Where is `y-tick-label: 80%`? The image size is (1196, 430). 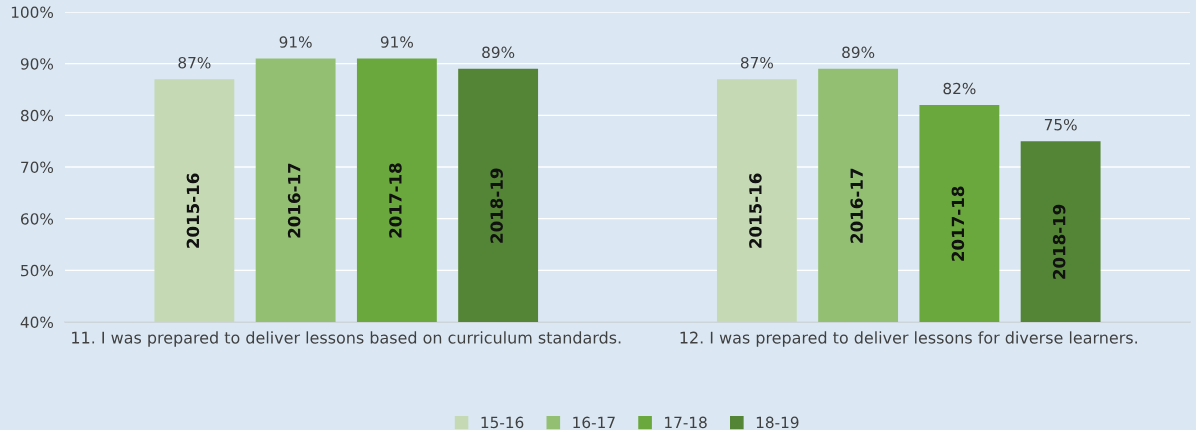
y-tick-label: 80% is located at coordinates (37, 115).